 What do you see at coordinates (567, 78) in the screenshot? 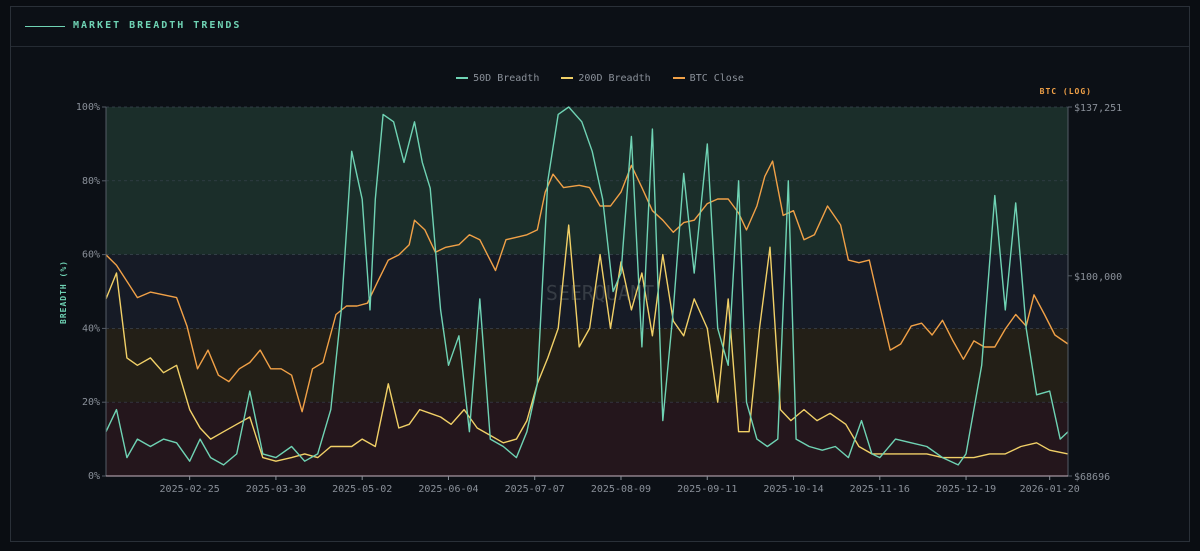
I see `legend-swatch-200d` at bounding box center [567, 78].